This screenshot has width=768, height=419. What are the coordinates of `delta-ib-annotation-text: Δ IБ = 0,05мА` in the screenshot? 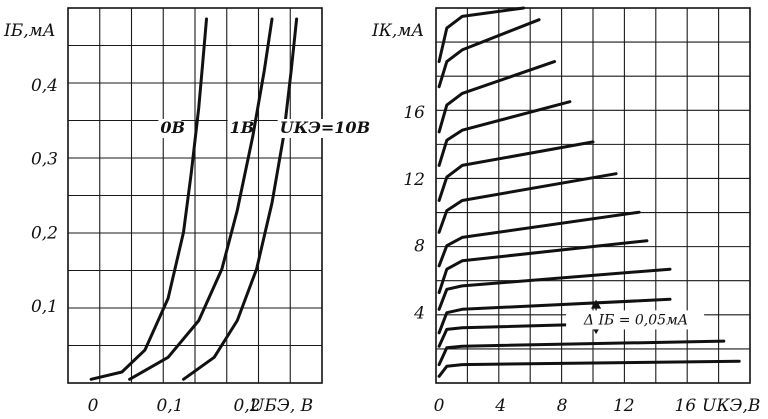 It's located at (635, 320).